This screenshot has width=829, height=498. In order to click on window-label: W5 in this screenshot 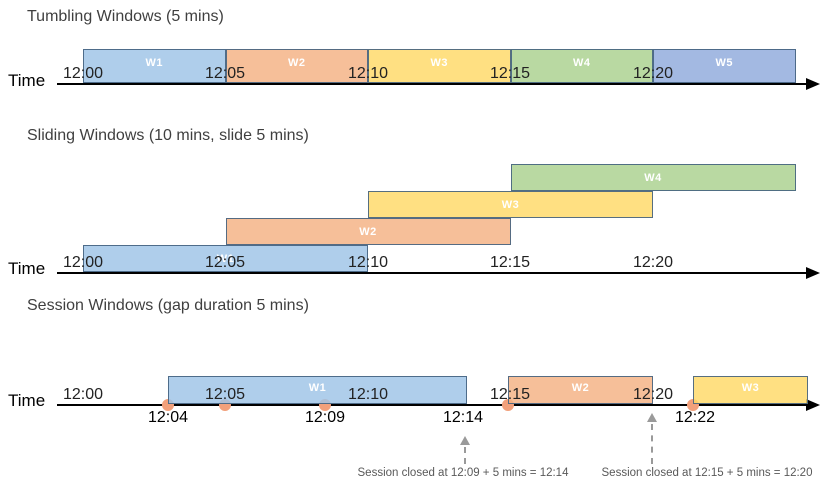, I will do `click(724, 63)`.